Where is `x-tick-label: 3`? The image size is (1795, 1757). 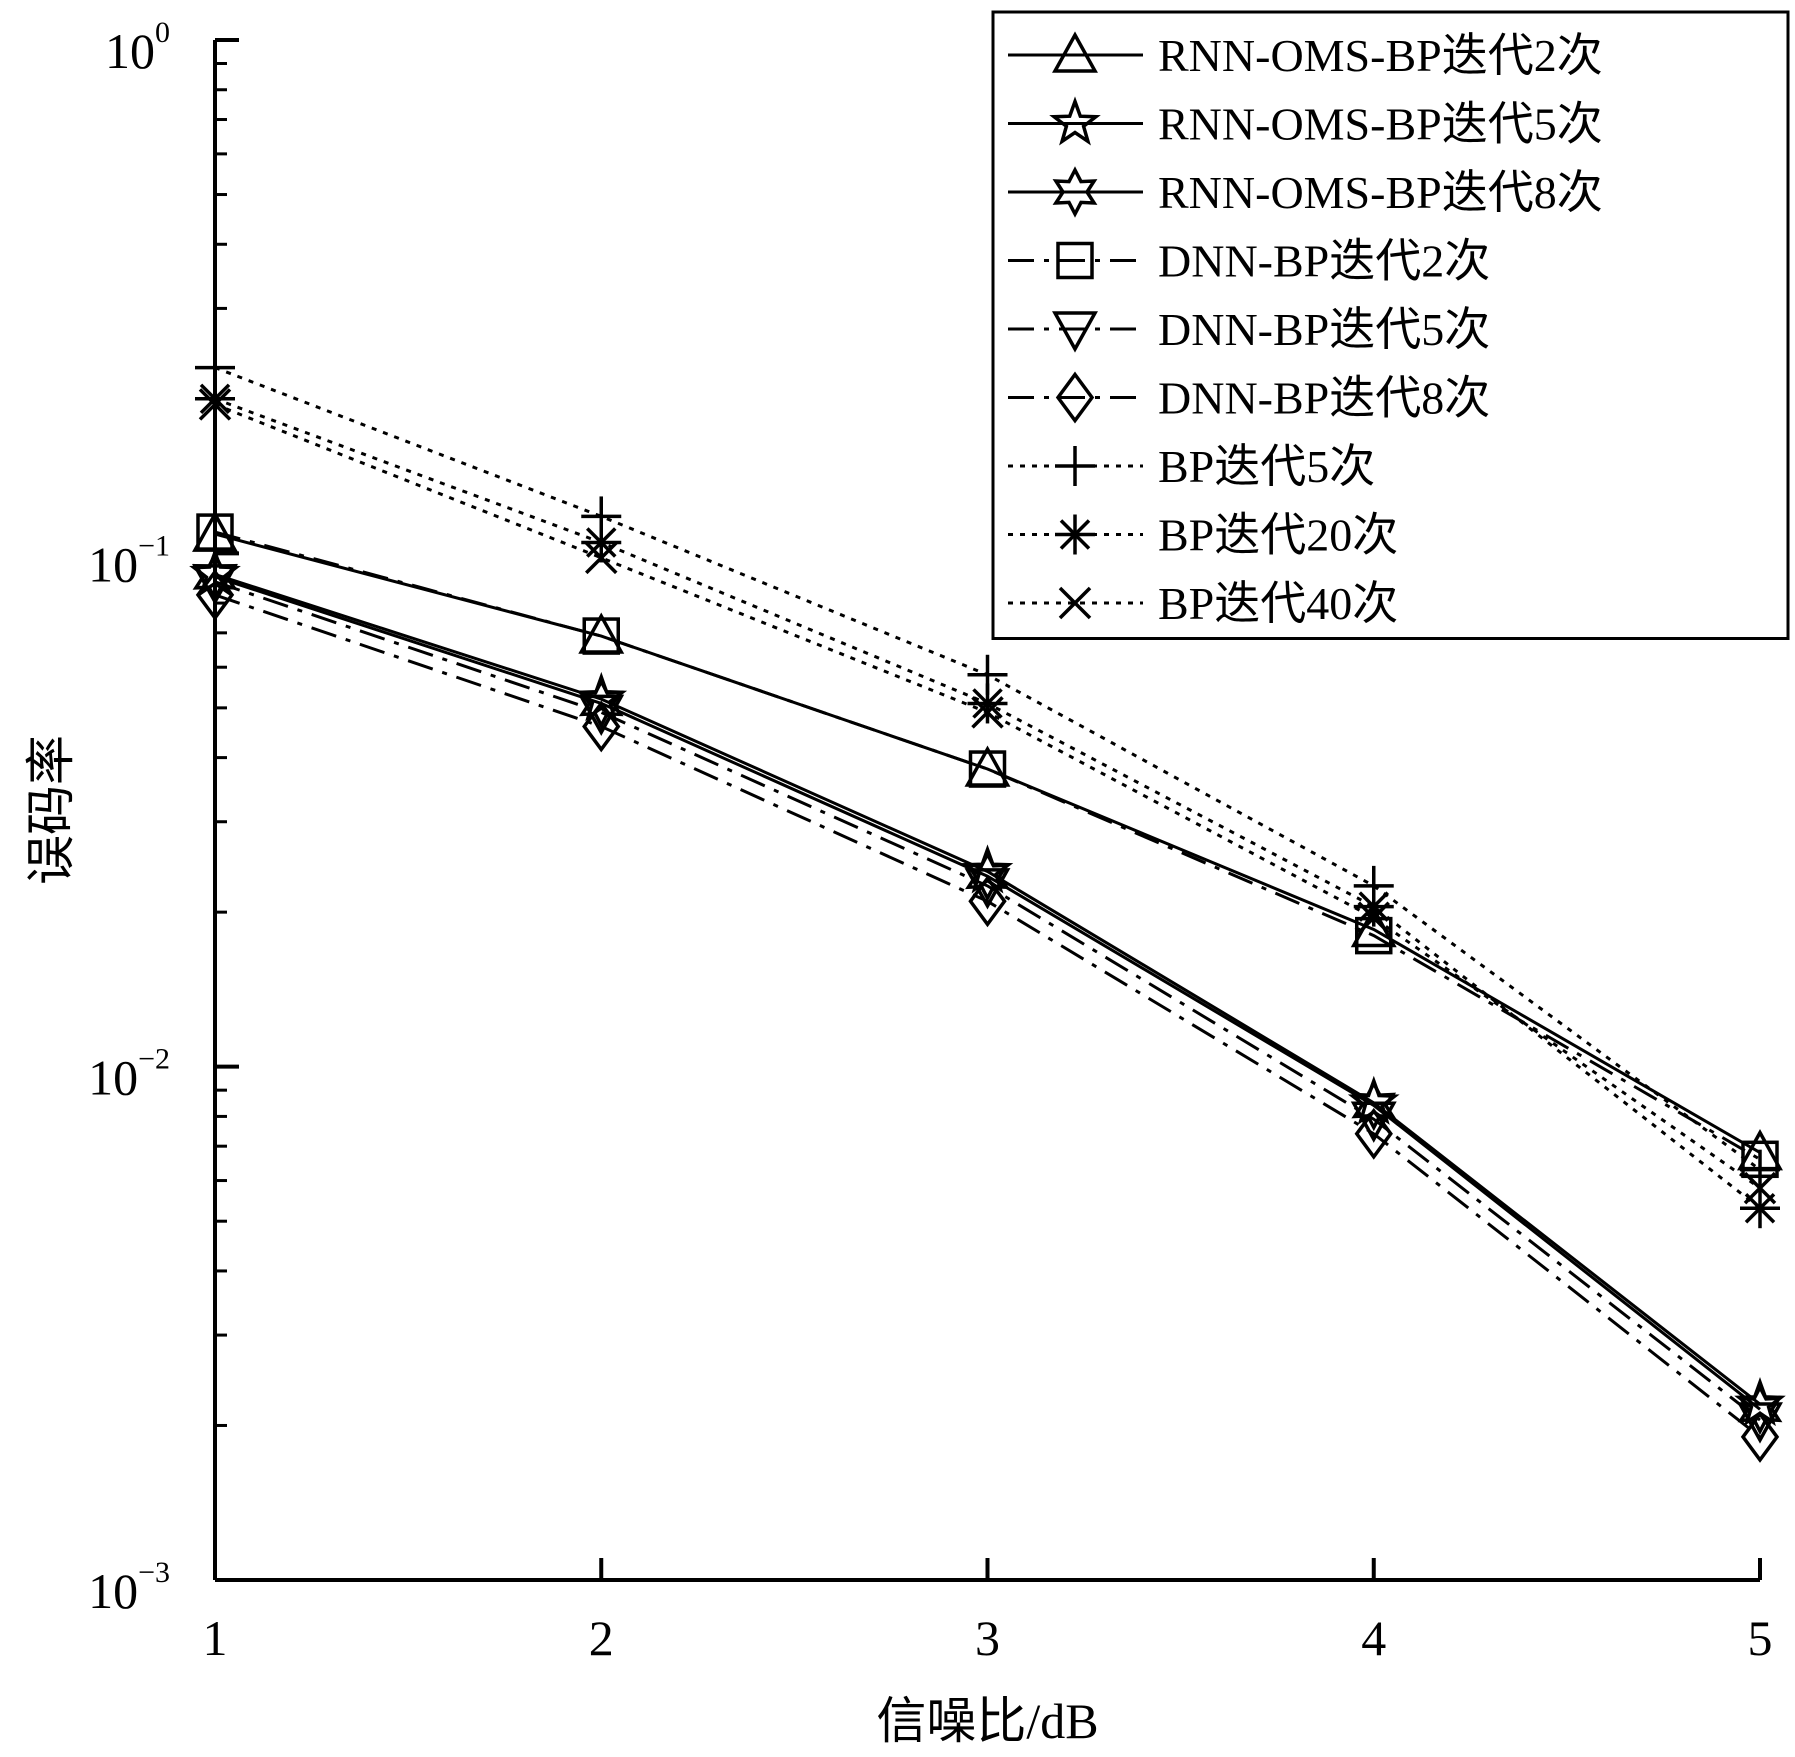
x-tick-label: 3 is located at coordinates (987, 1638).